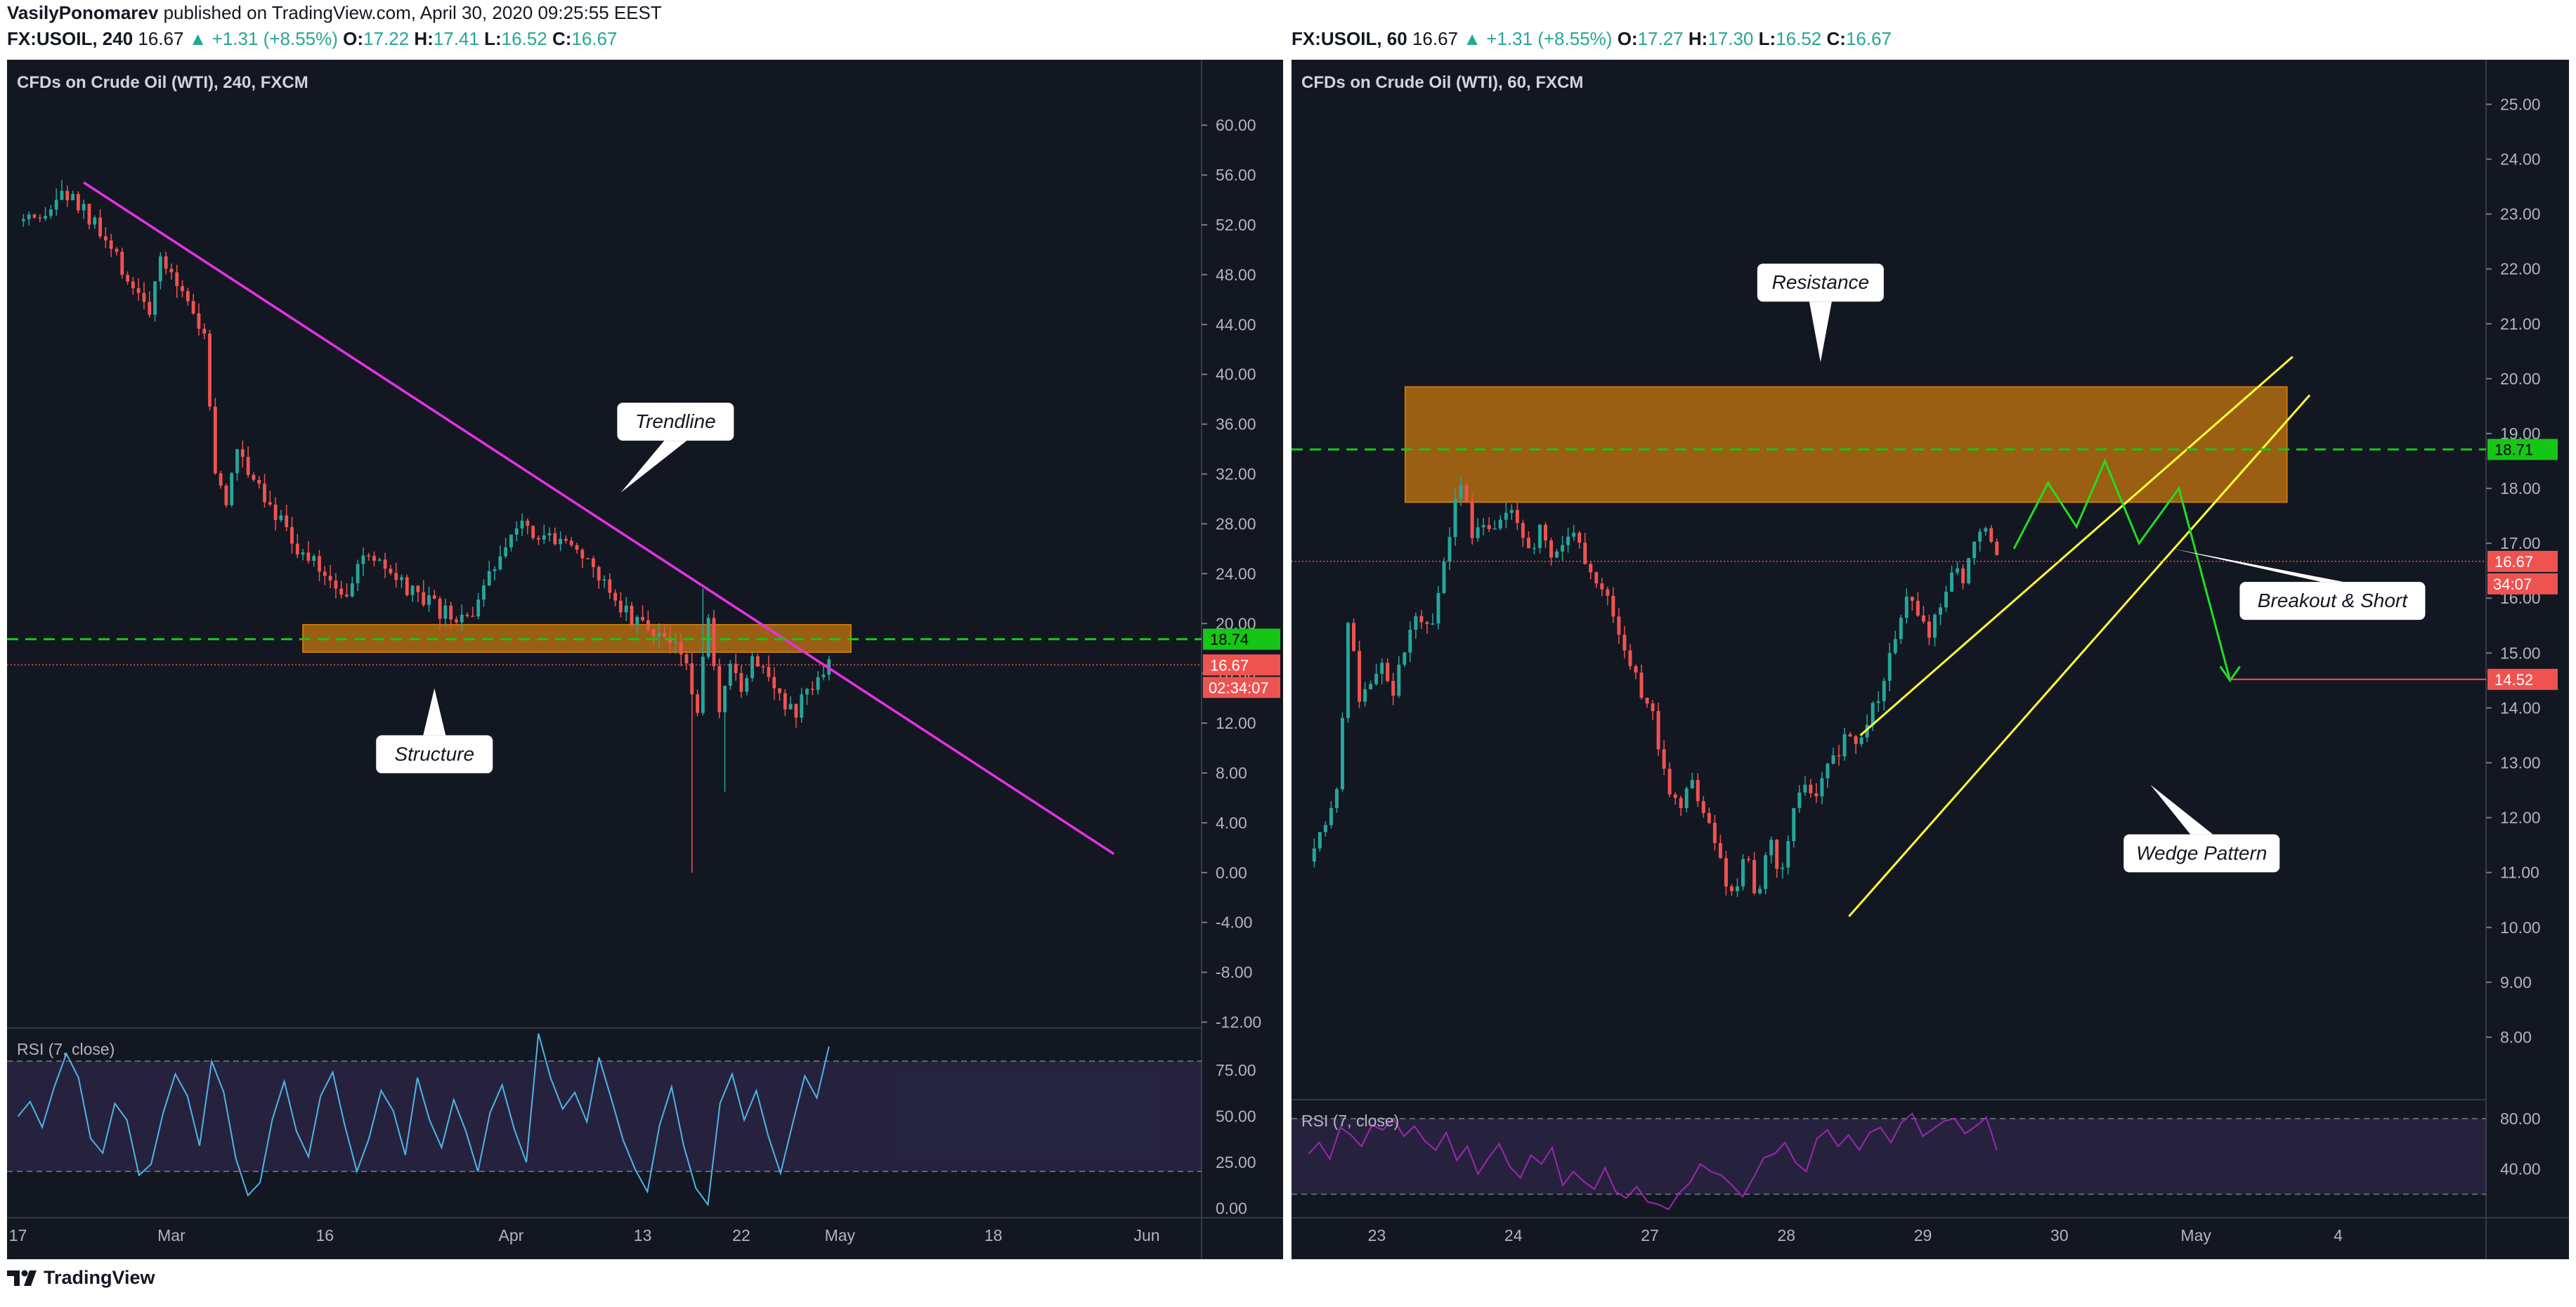 Image resolution: width=2576 pixels, height=1307 pixels. Describe the element at coordinates (2520, 763) in the screenshot. I see `y-tick-label: 13.00` at that location.